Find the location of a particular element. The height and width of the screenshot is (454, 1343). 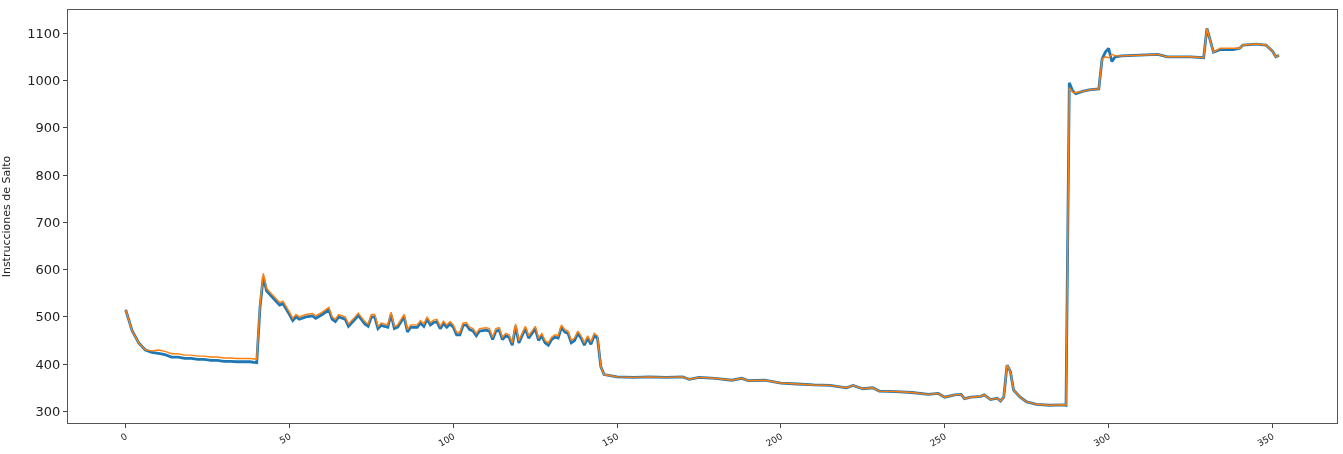

y-tick-label: 500 is located at coordinates (48, 317).